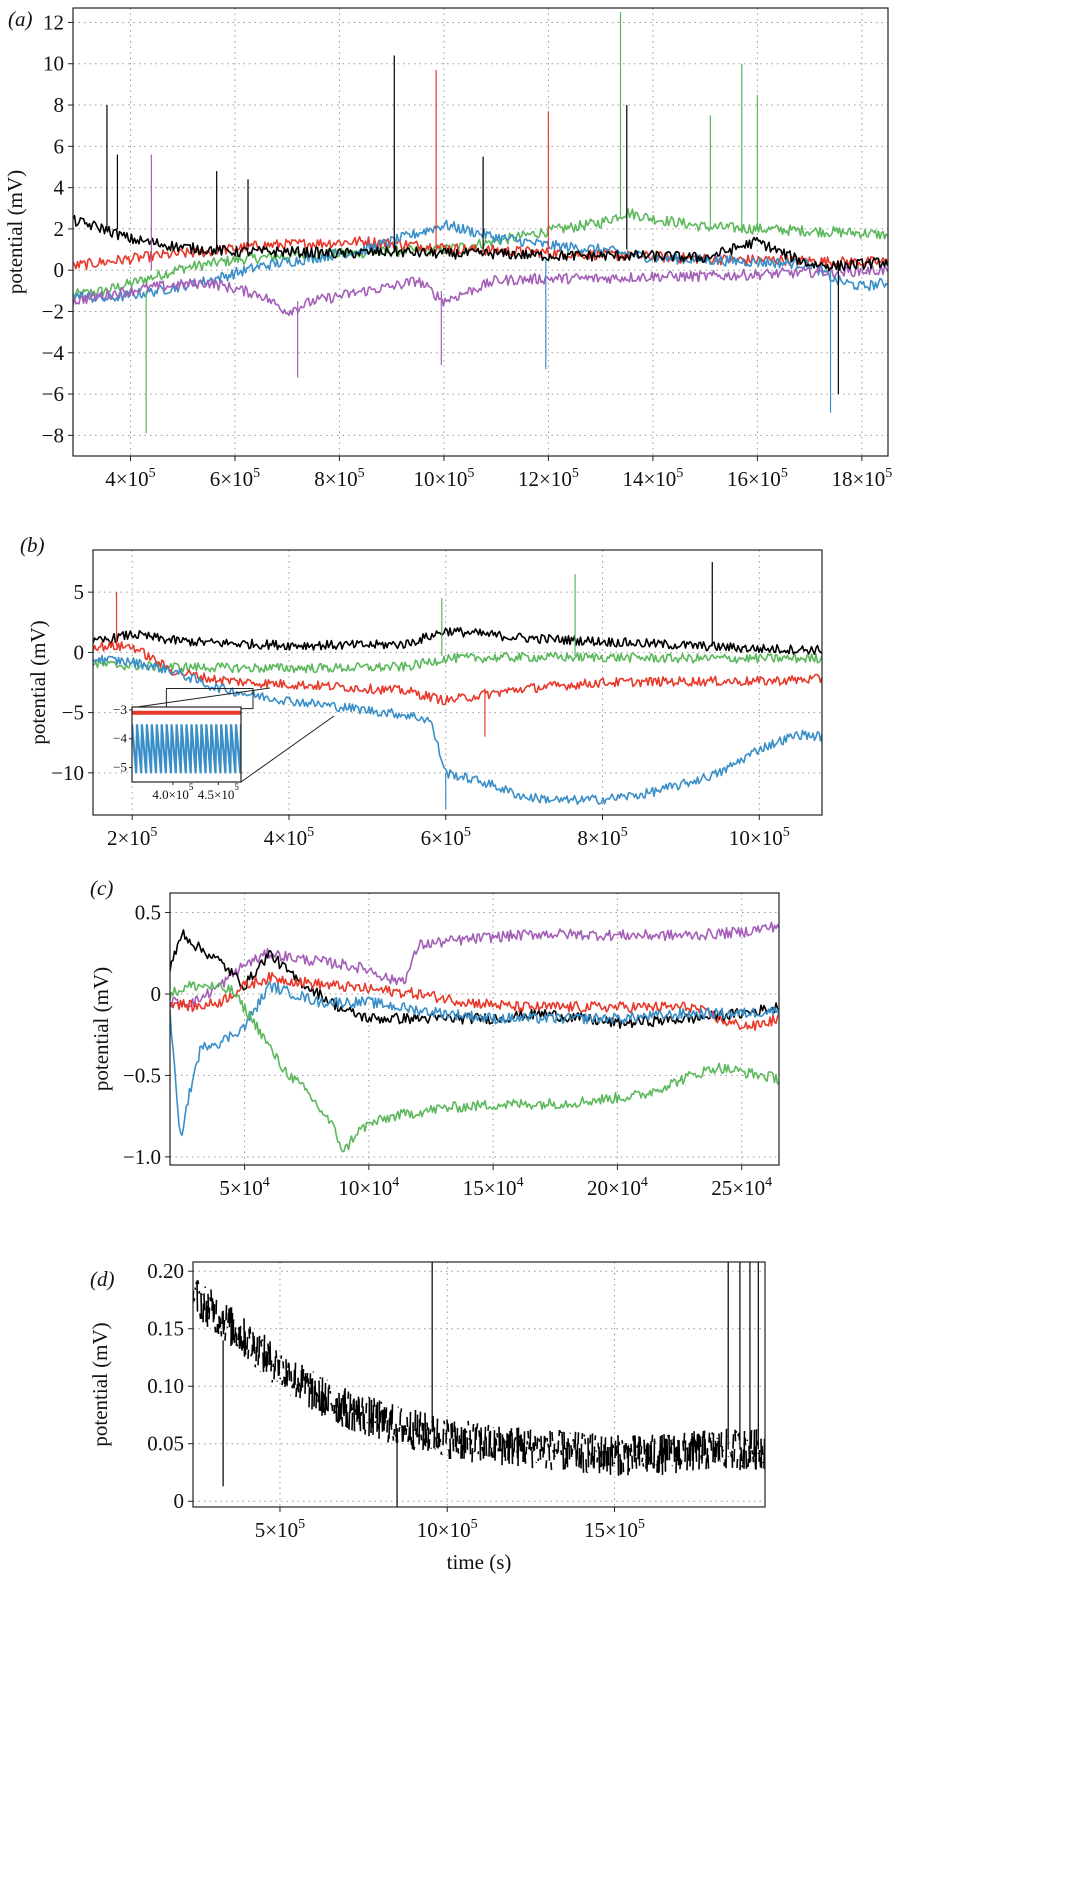 Image resolution: width=1080 pixels, height=1883 pixels. Describe the element at coordinates (861, 478) in the screenshot. I see `x-tick-label: 18×105` at that location.